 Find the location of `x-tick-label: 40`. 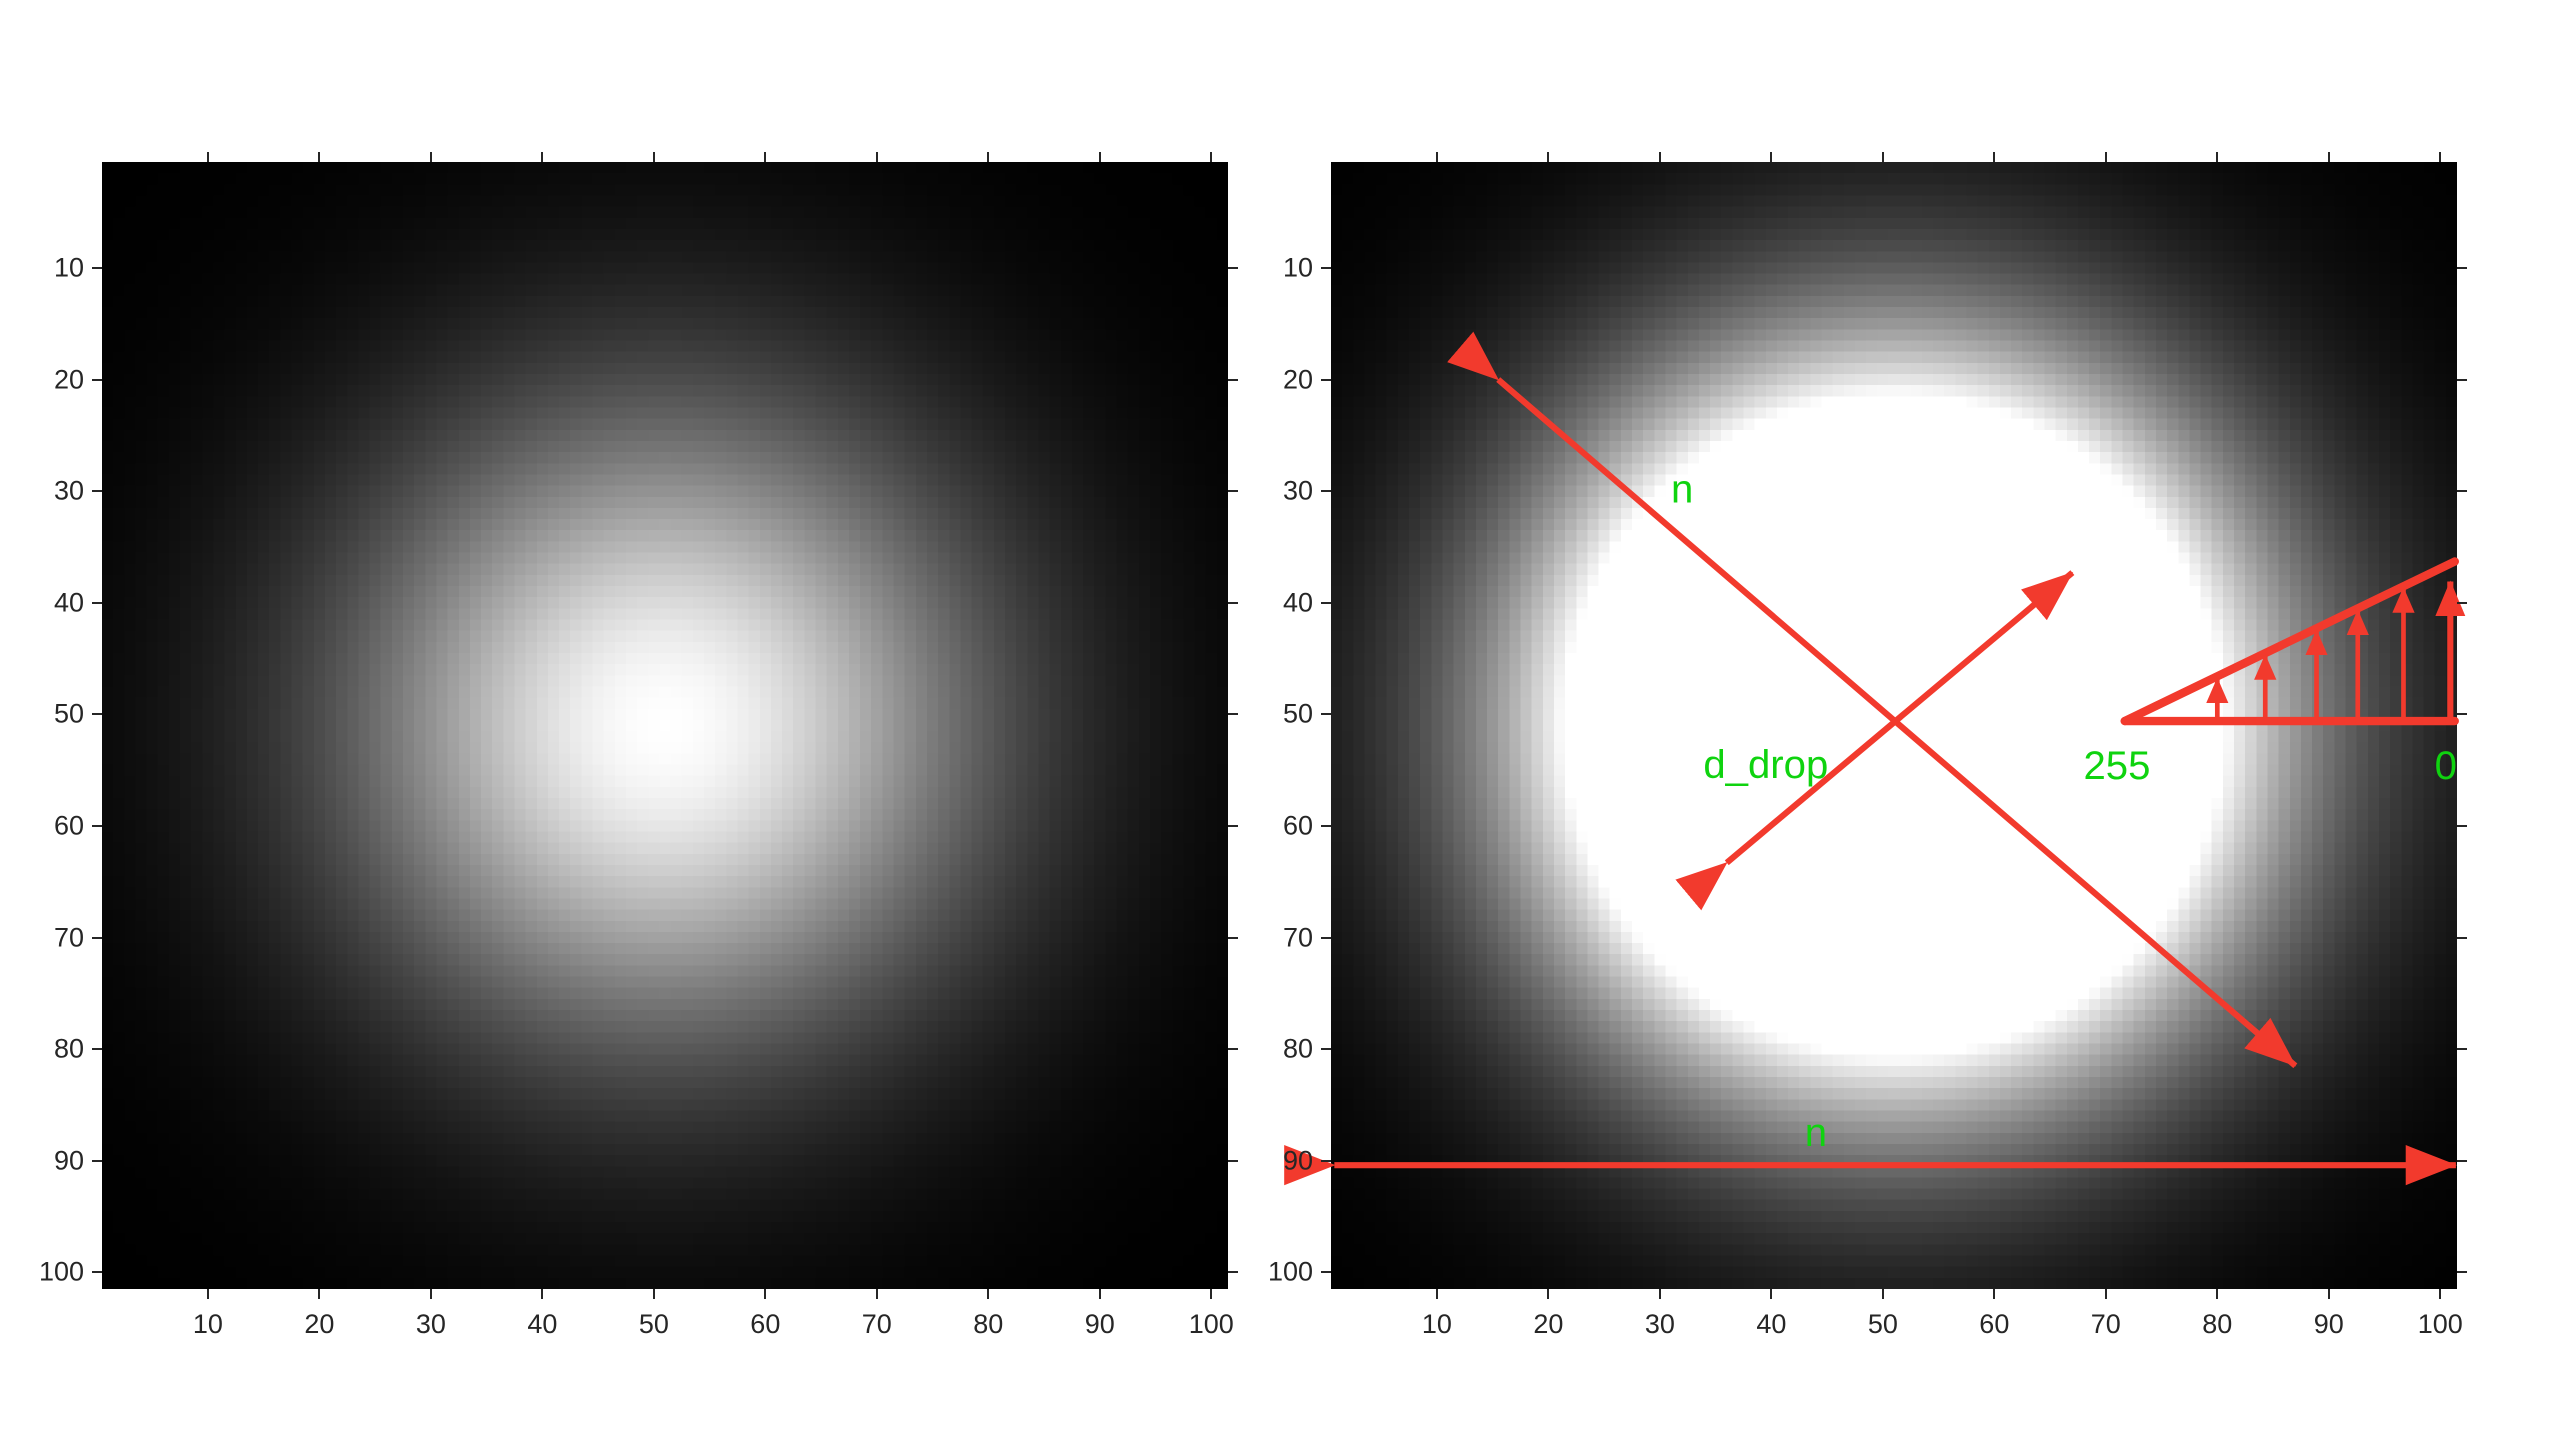

x-tick-label: 40 is located at coordinates (542, 1324).